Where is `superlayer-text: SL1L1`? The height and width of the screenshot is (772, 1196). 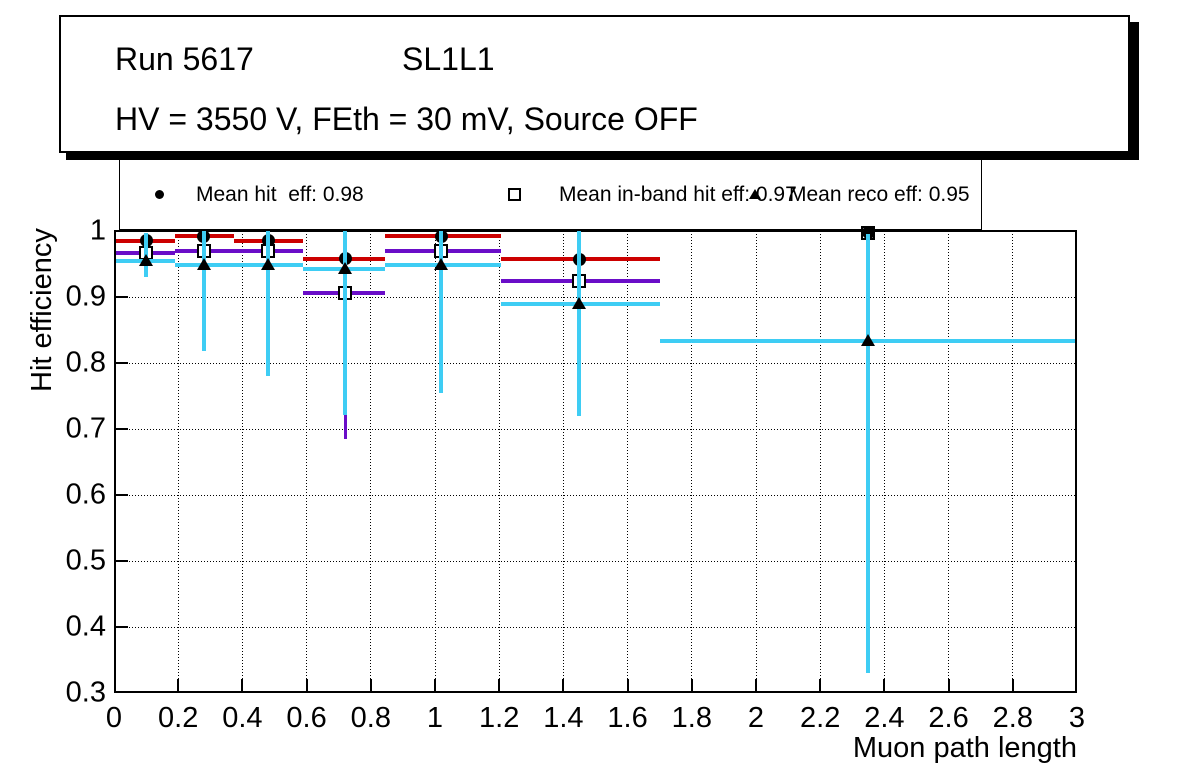
superlayer-text: SL1L1 is located at coordinates (448, 59).